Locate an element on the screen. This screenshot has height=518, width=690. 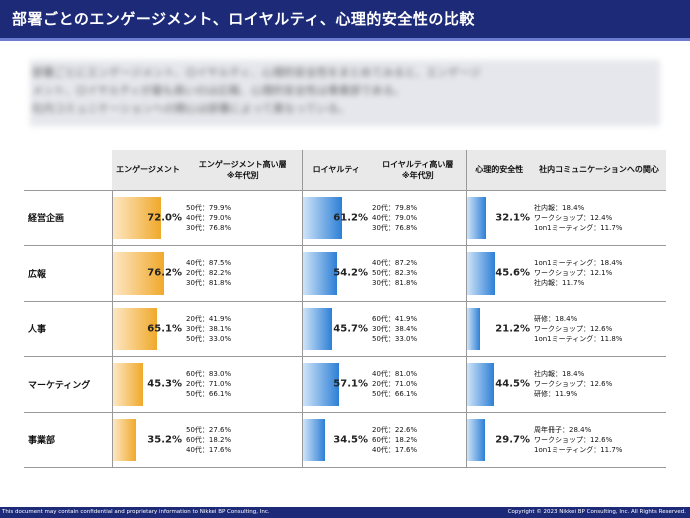
loyalty-bar-cell: 57.1% is located at coordinates (336, 384).